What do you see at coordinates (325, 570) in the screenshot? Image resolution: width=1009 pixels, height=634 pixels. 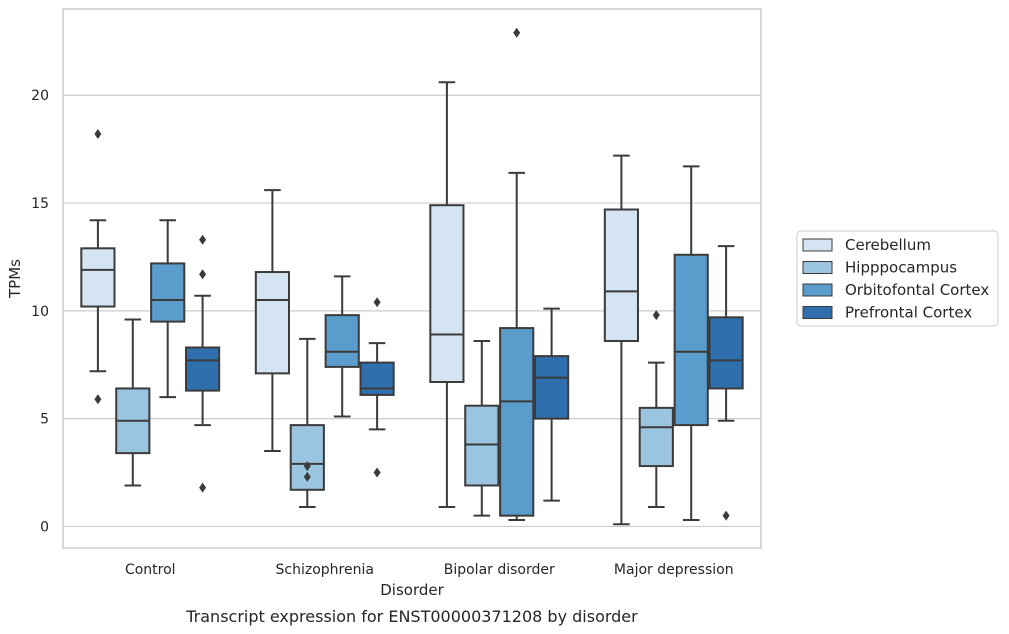 I see `x-tick-label: Schizophrenia` at bounding box center [325, 570].